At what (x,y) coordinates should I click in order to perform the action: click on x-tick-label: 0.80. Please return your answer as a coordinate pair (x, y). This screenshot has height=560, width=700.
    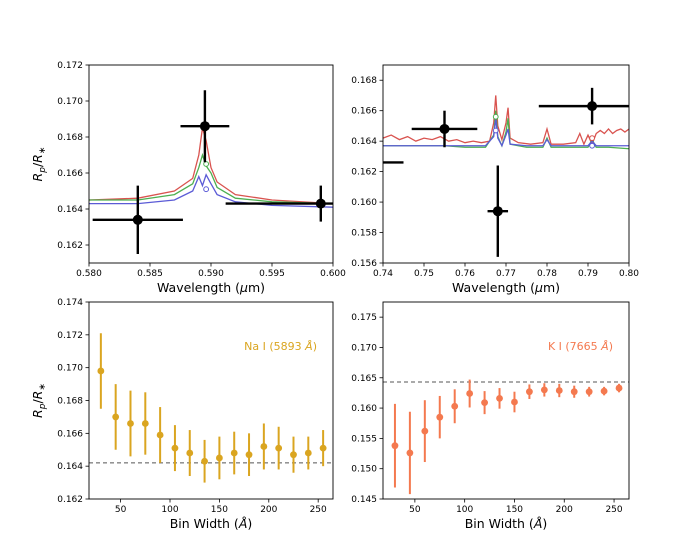
    Looking at the image, I should click on (629, 274).